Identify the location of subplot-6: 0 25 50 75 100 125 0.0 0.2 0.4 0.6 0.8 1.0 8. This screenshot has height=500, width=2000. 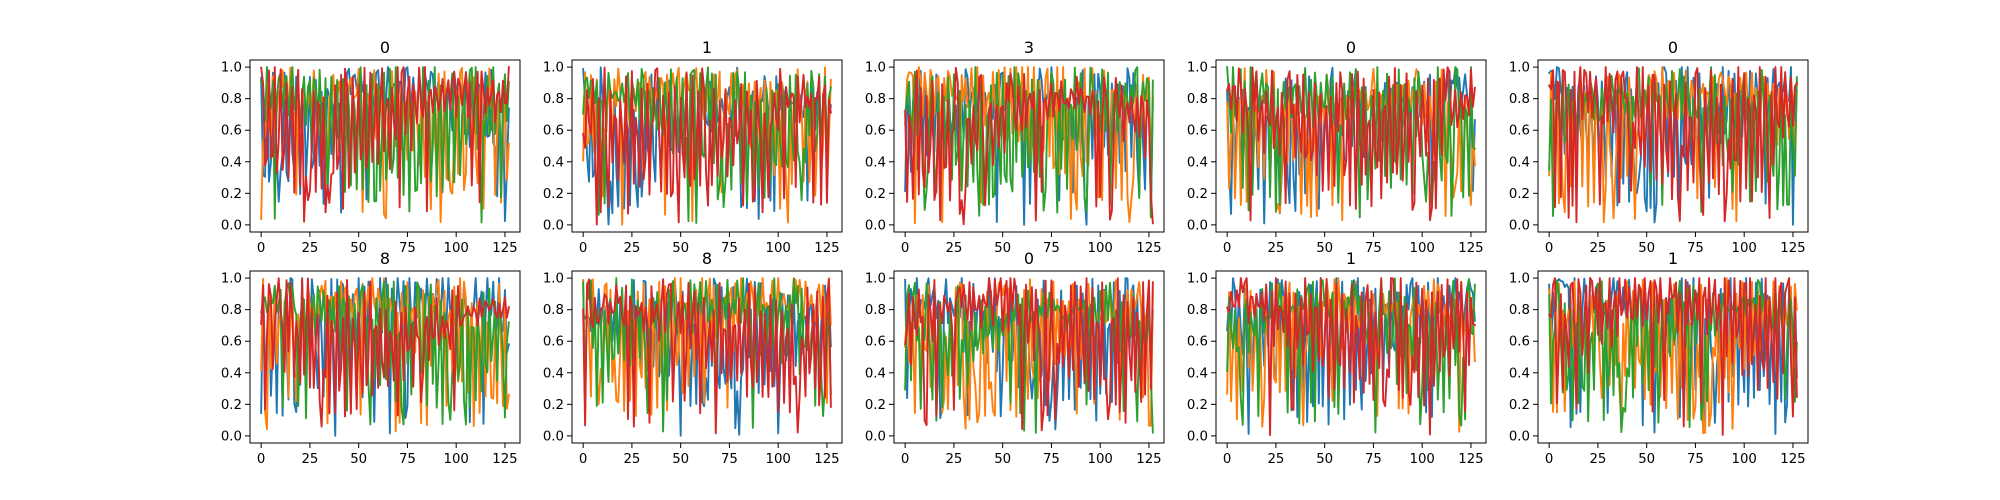
(693, 358).